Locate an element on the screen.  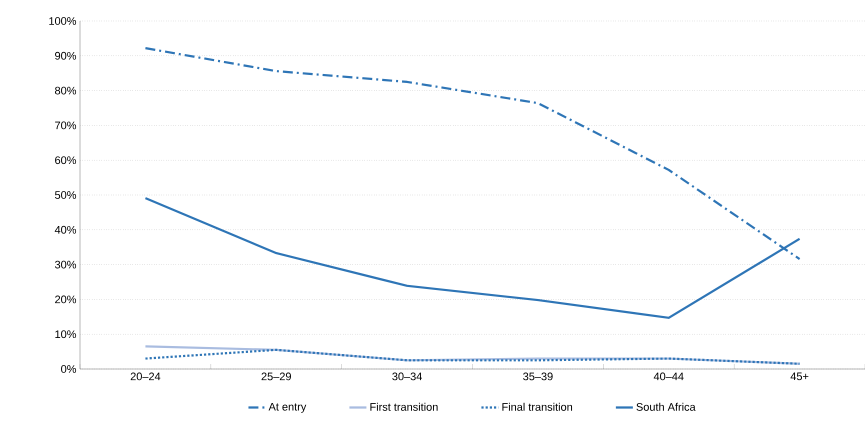
y-tick-label: 20% is located at coordinates (65, 300).